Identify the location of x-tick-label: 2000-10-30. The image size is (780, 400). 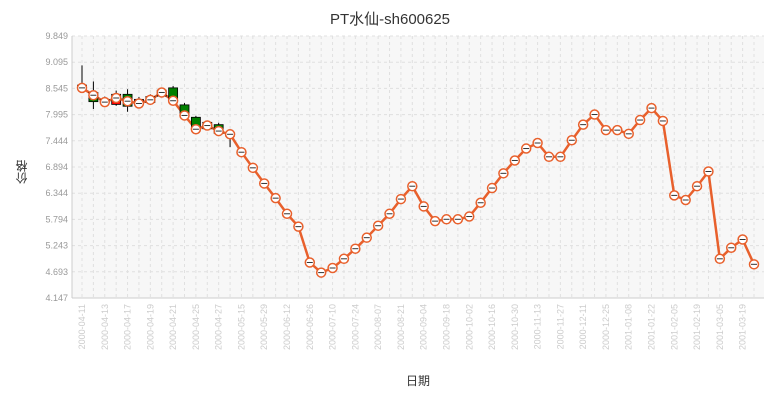
(515, 327).